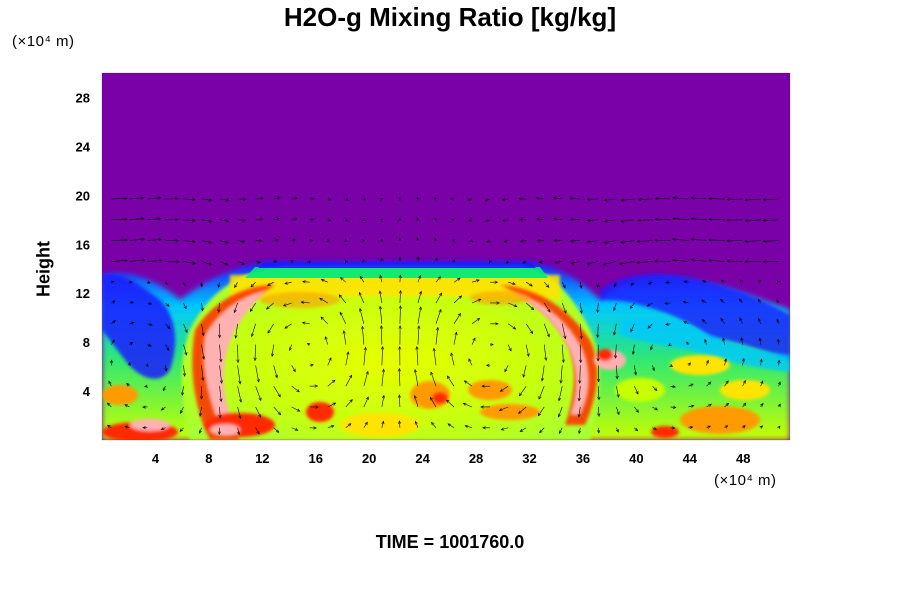 This screenshot has height=600, width=900. What do you see at coordinates (396, 272) in the screenshot?
I see `cell-top-edge` at bounding box center [396, 272].